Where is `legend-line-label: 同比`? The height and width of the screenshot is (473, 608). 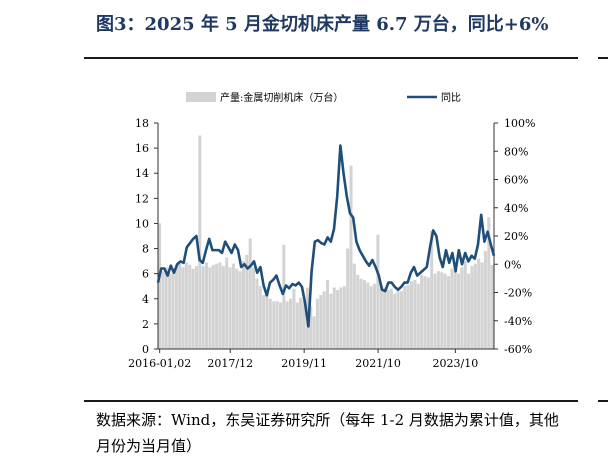 legend-line-label: 同比 is located at coordinates (451, 98).